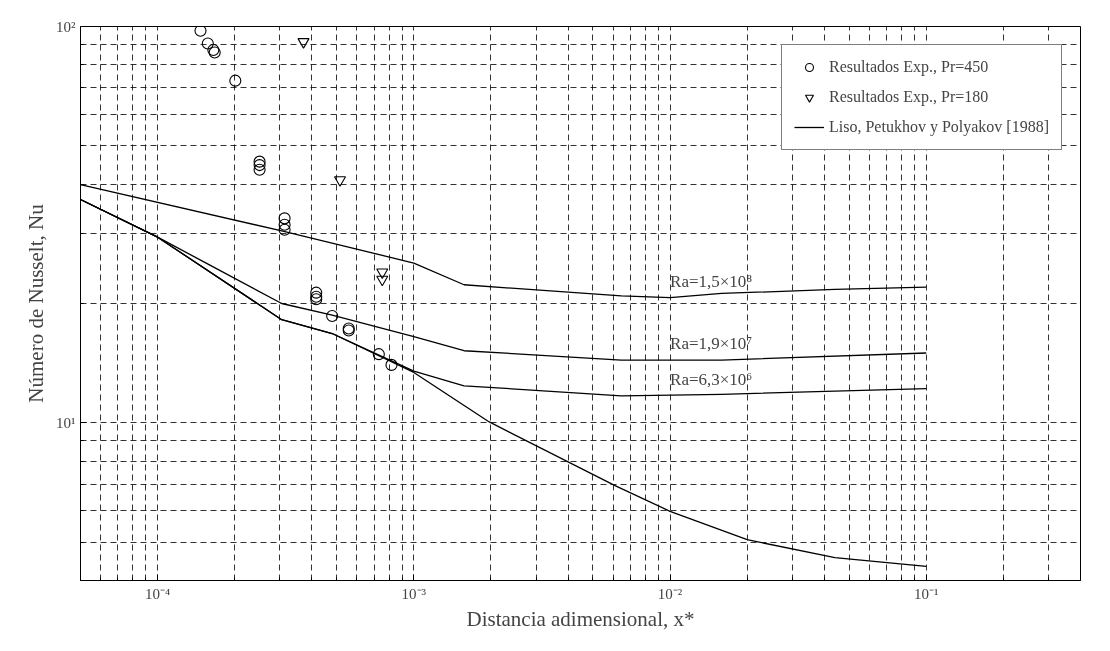 This screenshot has height=651, width=1110. Describe the element at coordinates (580, 618) in the screenshot. I see `x-axis-title: Distancia adimensional, x*` at that location.